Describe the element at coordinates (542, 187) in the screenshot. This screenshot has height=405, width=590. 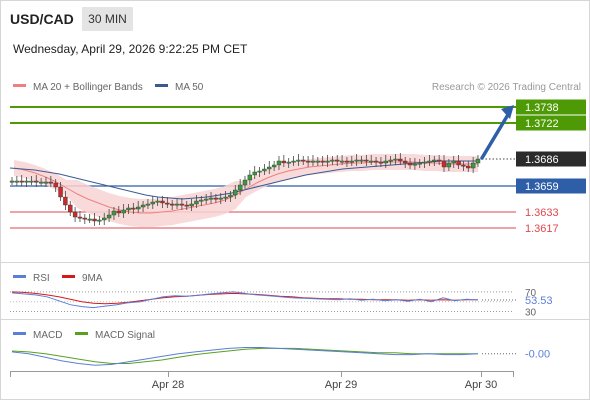
I see `level-value-1.3659: 1.3659` at that location.